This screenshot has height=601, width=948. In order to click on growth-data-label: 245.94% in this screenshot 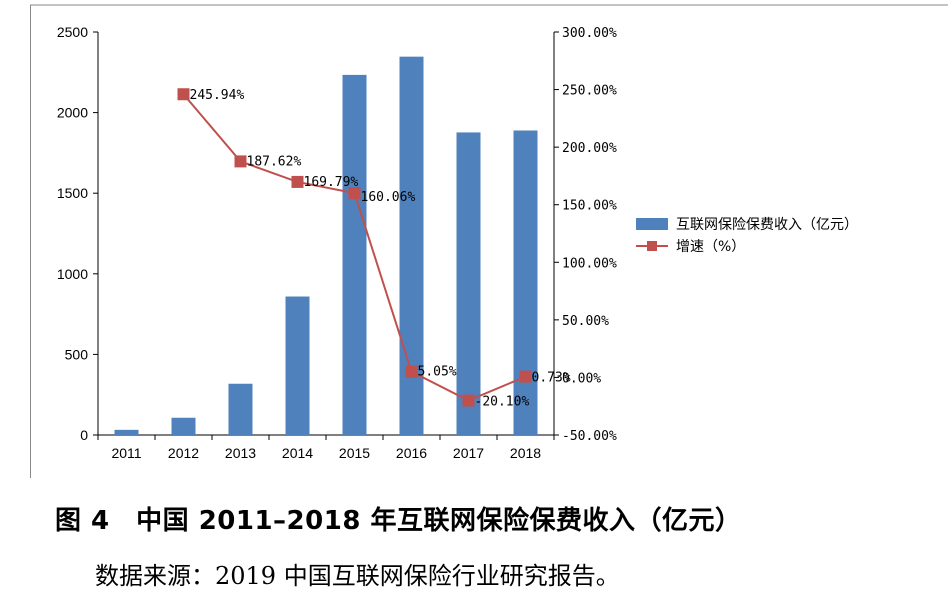, I will do `click(217, 95)`.